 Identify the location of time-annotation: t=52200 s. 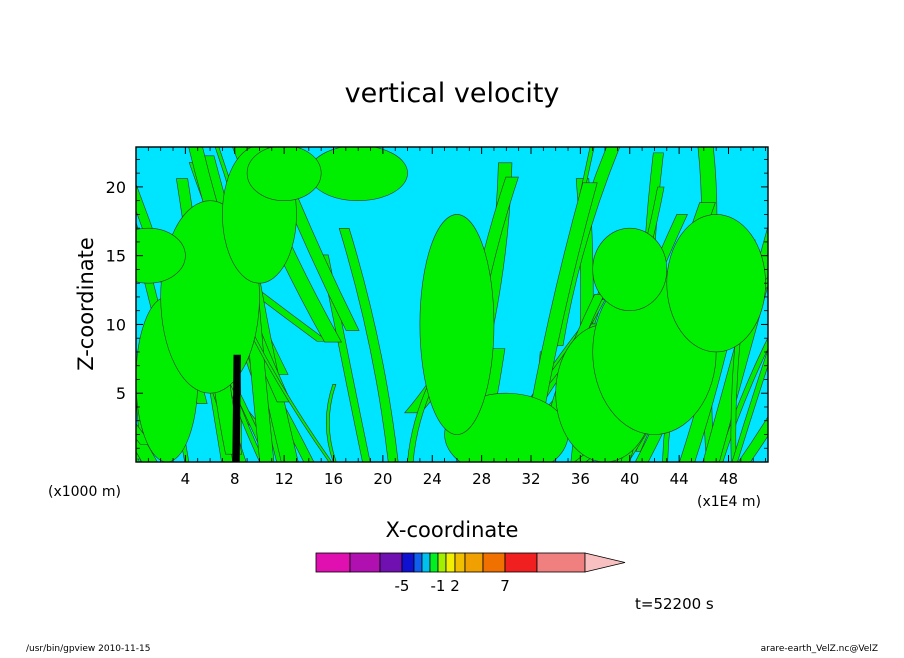
(674, 604).